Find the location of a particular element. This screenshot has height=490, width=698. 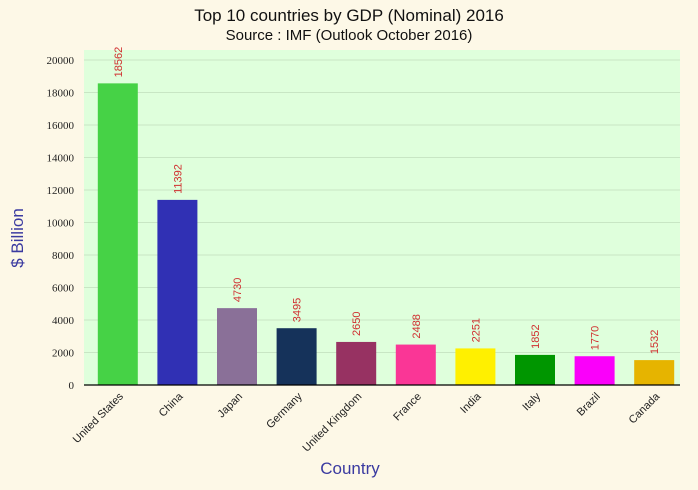

data-label: 2488 is located at coordinates (417, 326).